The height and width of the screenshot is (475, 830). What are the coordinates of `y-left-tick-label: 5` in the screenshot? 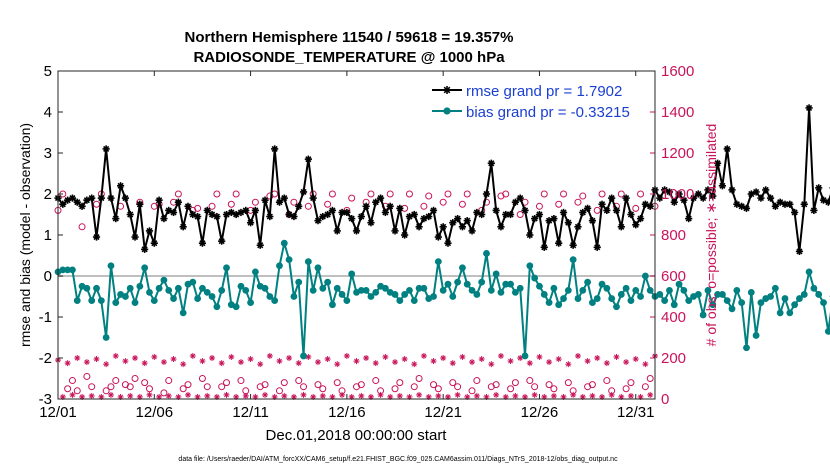 It's located at (48, 71).